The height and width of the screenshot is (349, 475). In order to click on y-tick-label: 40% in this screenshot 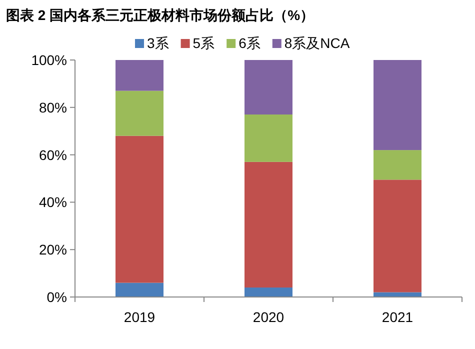, I will do `click(52, 202)`.